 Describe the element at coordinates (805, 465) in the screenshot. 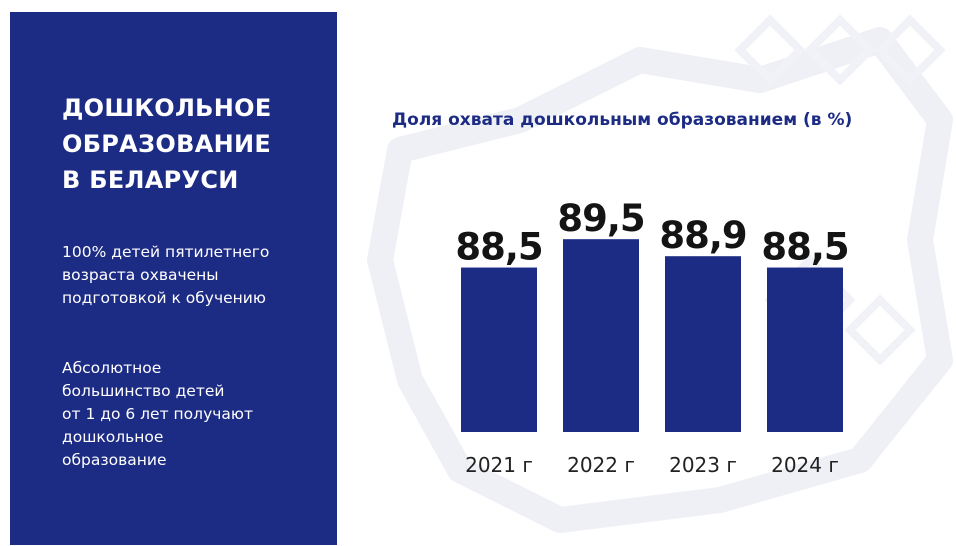

I see `x-tick-label: 2024 г` at that location.